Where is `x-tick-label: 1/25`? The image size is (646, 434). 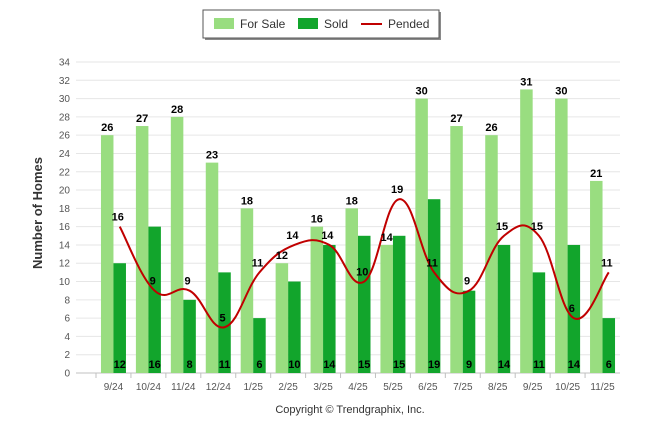
x-tick-label: 1/25 is located at coordinates (253, 387).